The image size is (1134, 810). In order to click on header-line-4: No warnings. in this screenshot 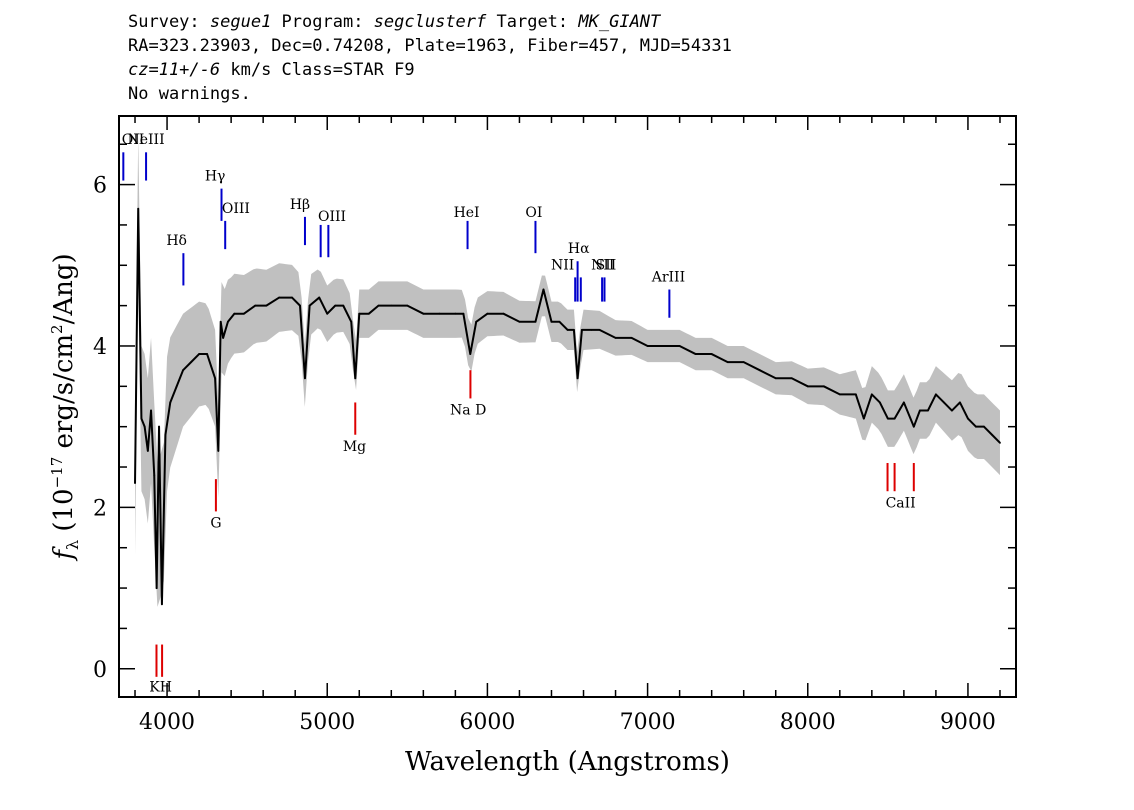, I will do `click(189, 94)`.